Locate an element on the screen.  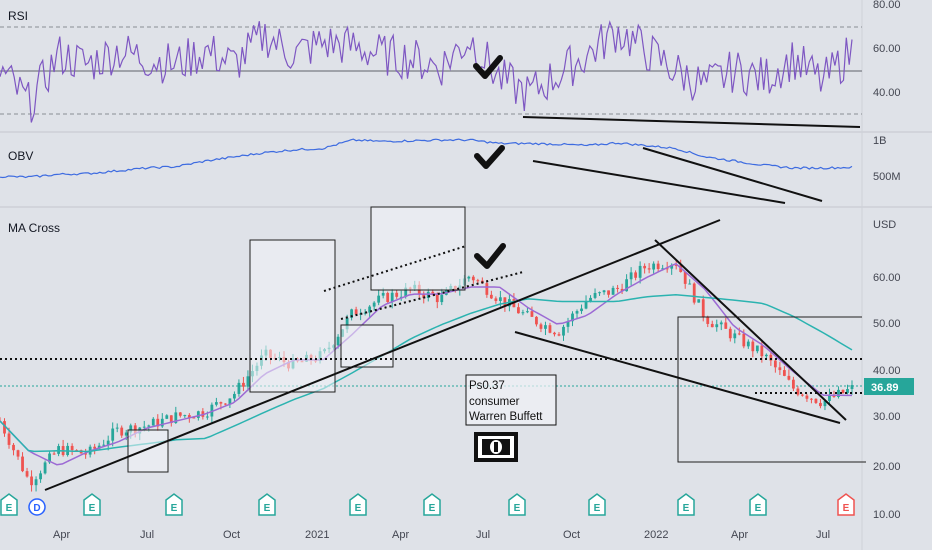
annotation-line: Ps0.37 is located at coordinates (487, 386).